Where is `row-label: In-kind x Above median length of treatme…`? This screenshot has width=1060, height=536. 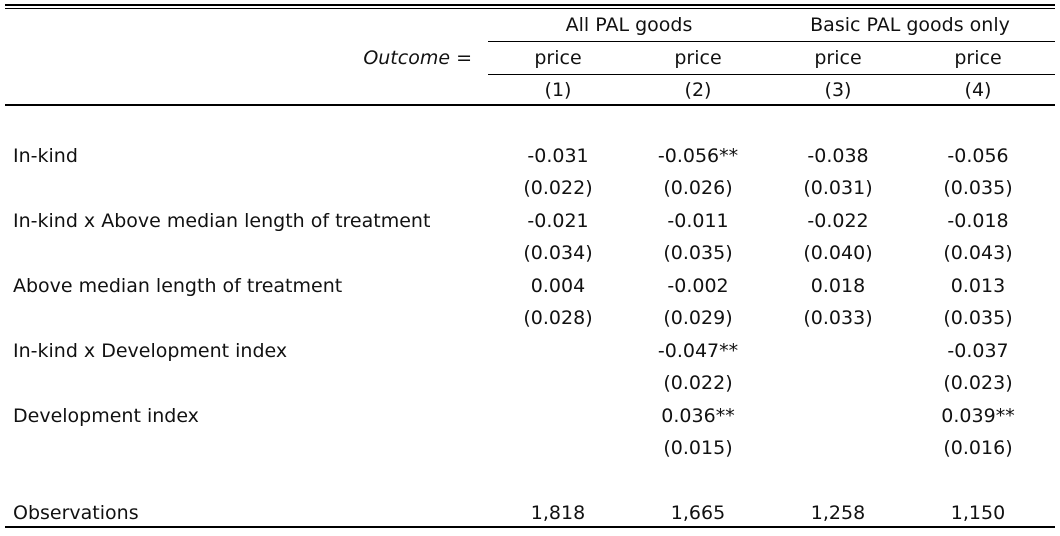
row-label: In-kind x Above median length of treatme… is located at coordinates (222, 221).